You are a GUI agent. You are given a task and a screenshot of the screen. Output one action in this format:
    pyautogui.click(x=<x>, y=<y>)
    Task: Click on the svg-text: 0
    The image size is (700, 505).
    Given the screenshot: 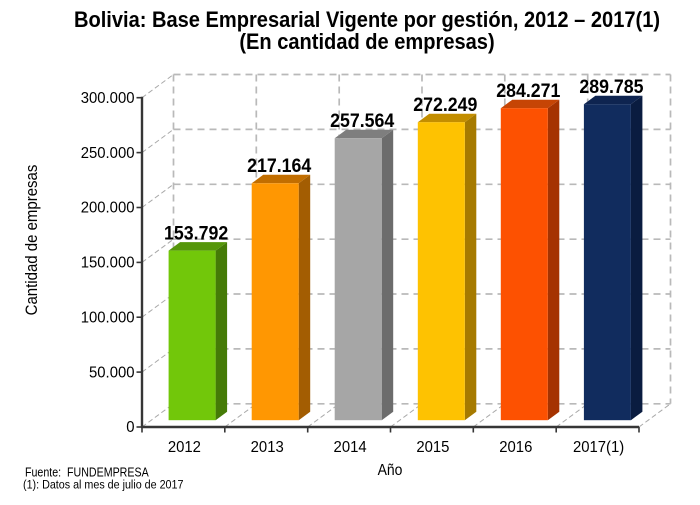 What is the action you would take?
    pyautogui.click(x=130, y=428)
    